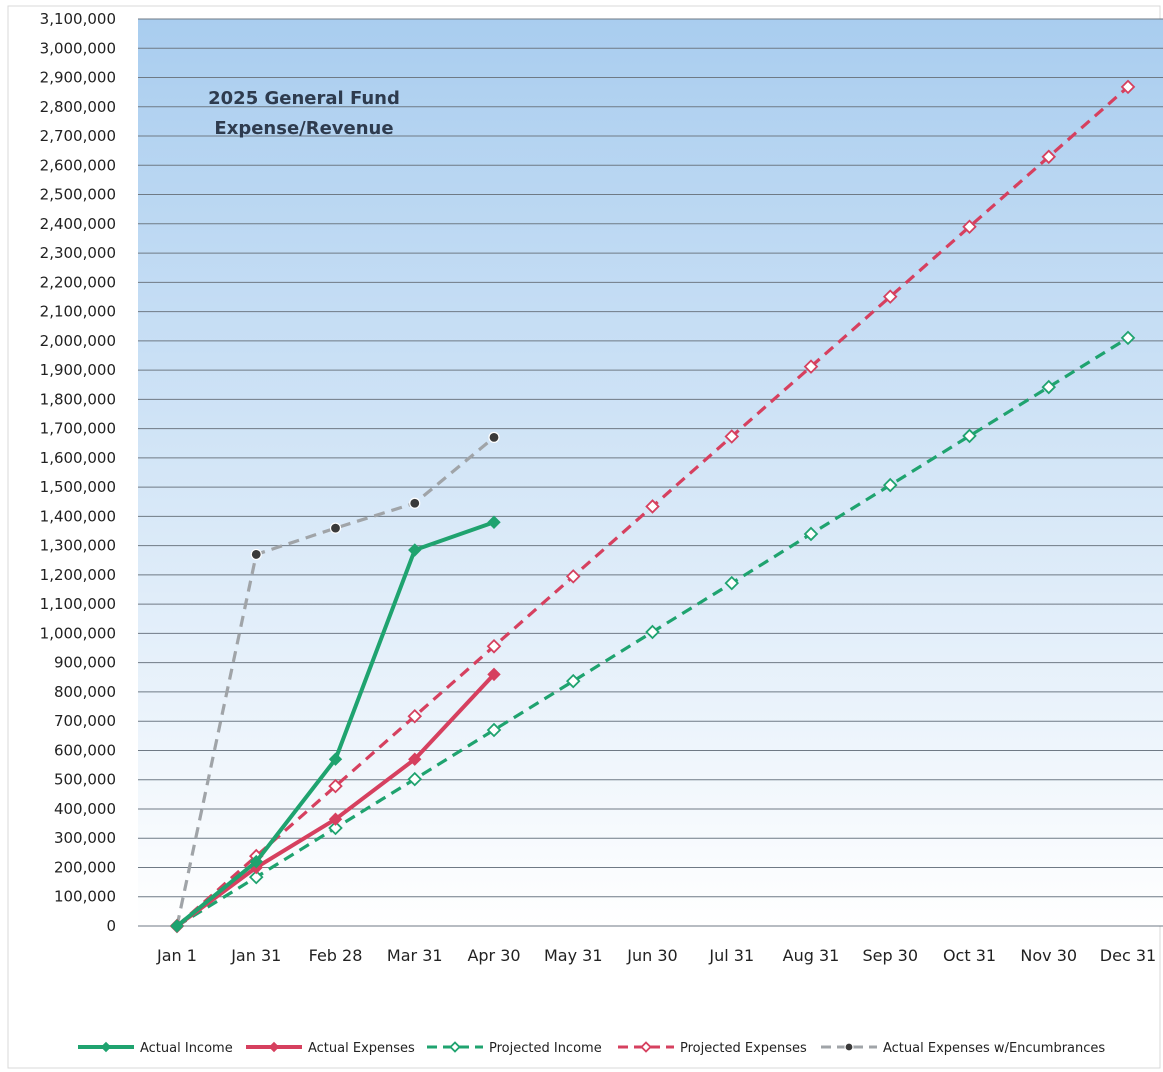 The image size is (1163, 1072). Describe the element at coordinates (78, 516) in the screenshot. I see `y-tick-label: 1,400,000` at that location.